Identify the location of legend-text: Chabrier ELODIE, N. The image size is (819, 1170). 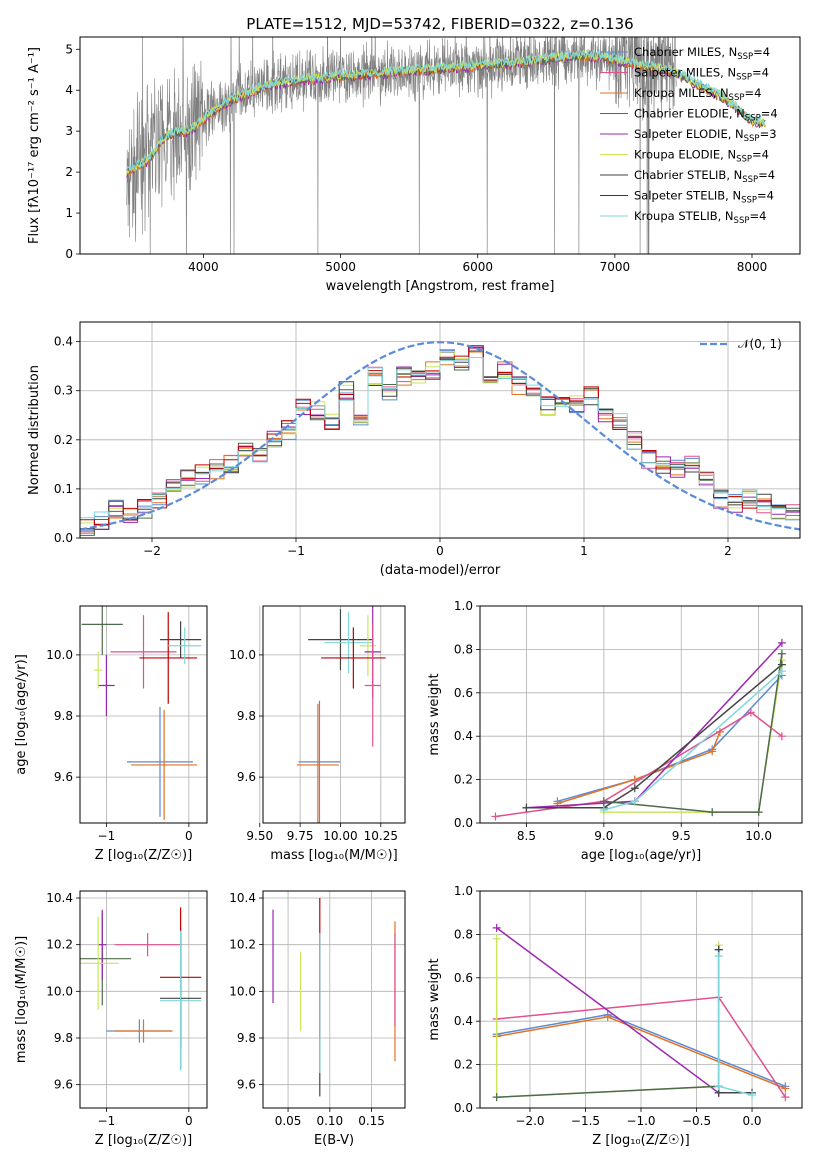
(689, 114).